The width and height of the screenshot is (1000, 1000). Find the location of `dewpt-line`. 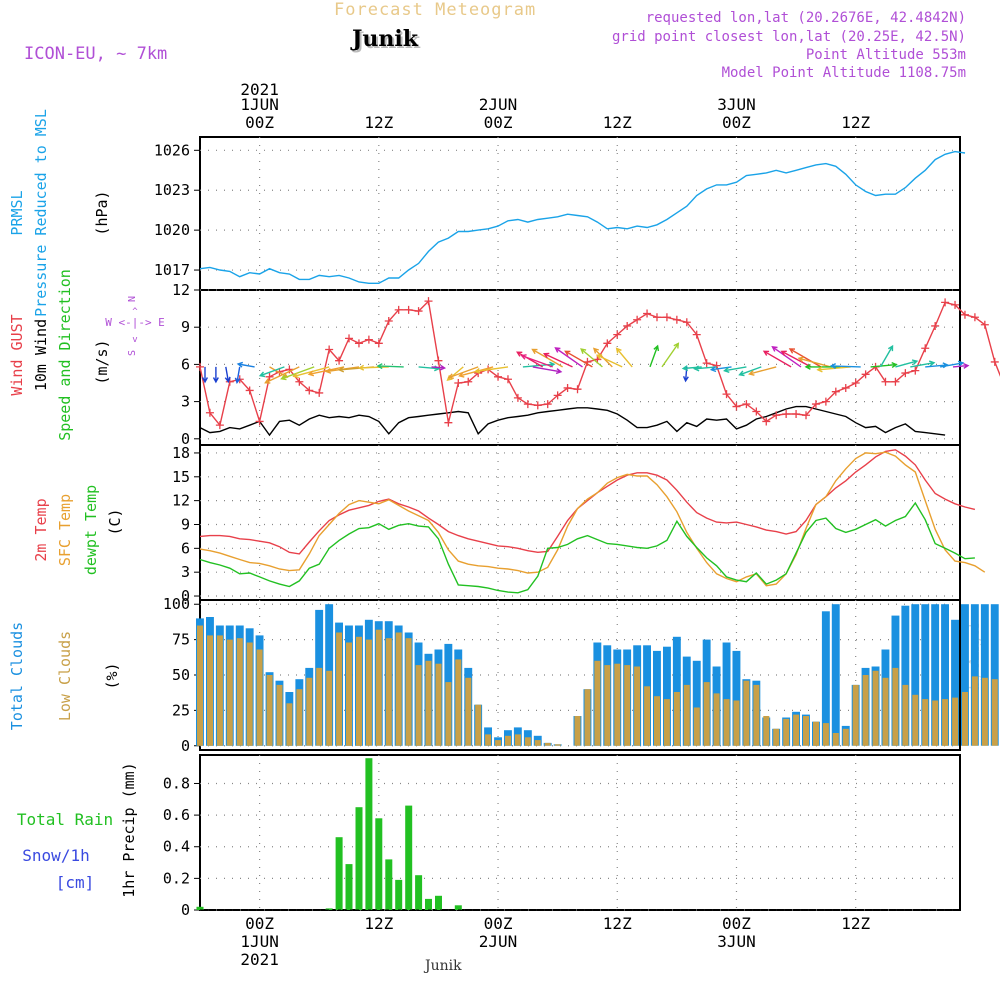

dewpt-line is located at coordinates (587, 547).